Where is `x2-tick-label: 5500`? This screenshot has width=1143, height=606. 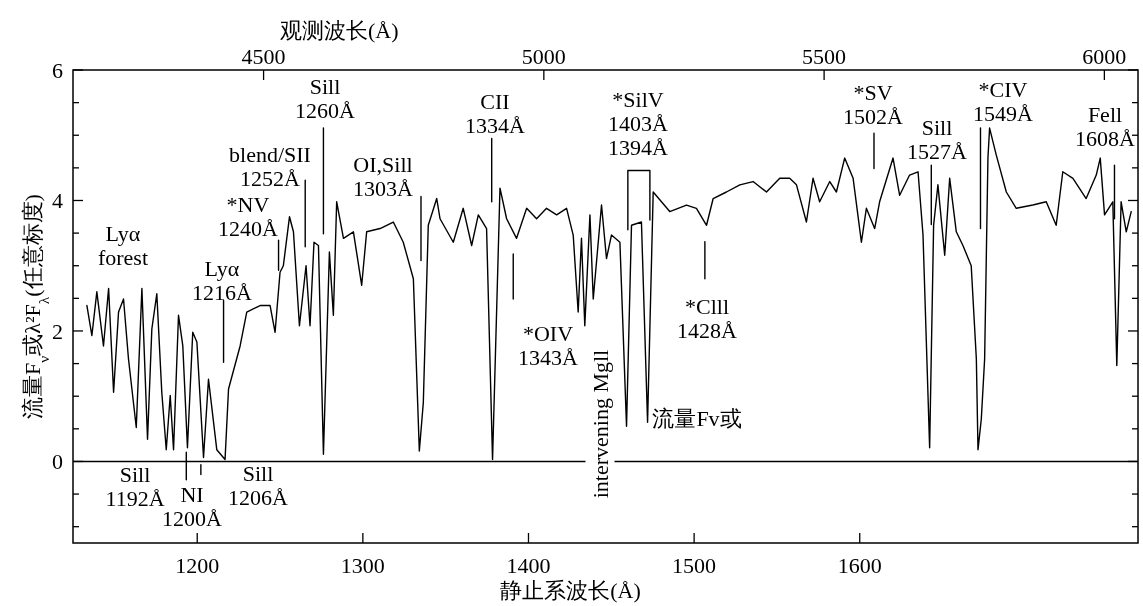
x2-tick-label: 5500 is located at coordinates (824, 56).